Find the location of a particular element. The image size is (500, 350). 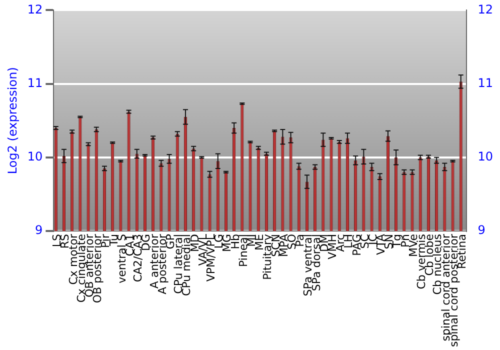

y-axis-title: Log2 (expression) is located at coordinates (12, 120).